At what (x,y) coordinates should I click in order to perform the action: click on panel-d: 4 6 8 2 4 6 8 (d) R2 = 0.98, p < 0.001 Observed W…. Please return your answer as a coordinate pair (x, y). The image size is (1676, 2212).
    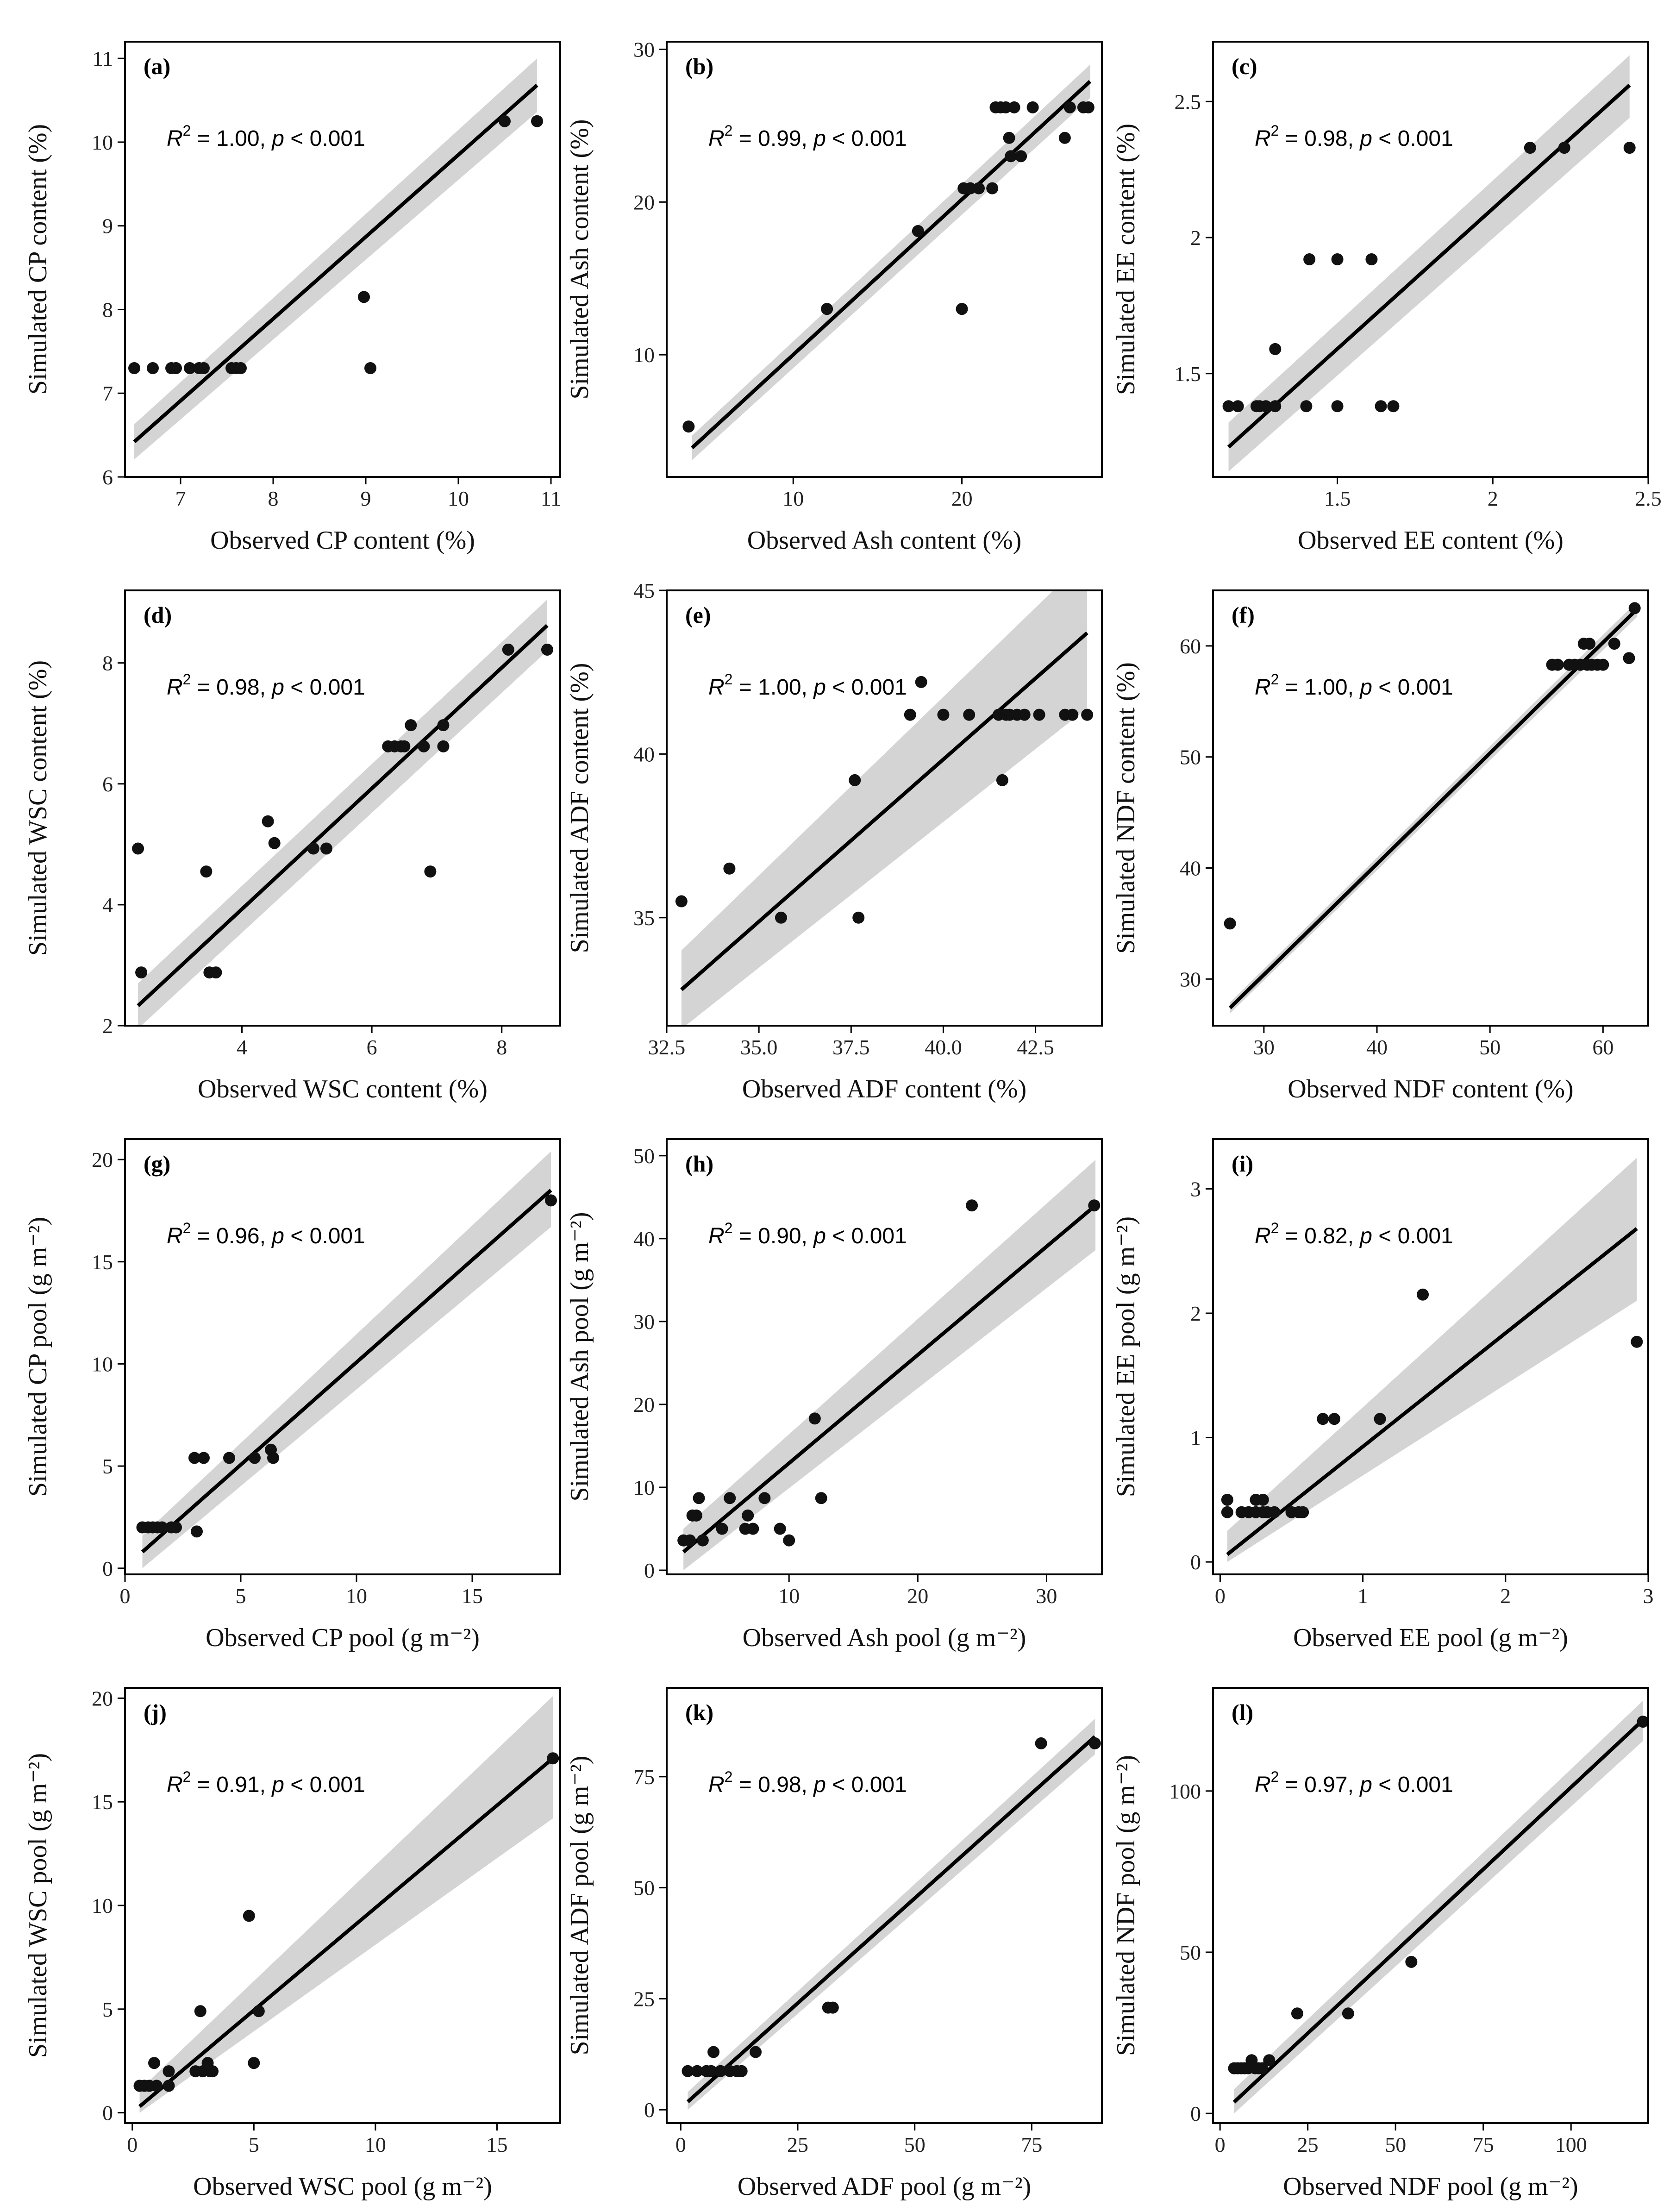
    Looking at the image, I should click on (292, 846).